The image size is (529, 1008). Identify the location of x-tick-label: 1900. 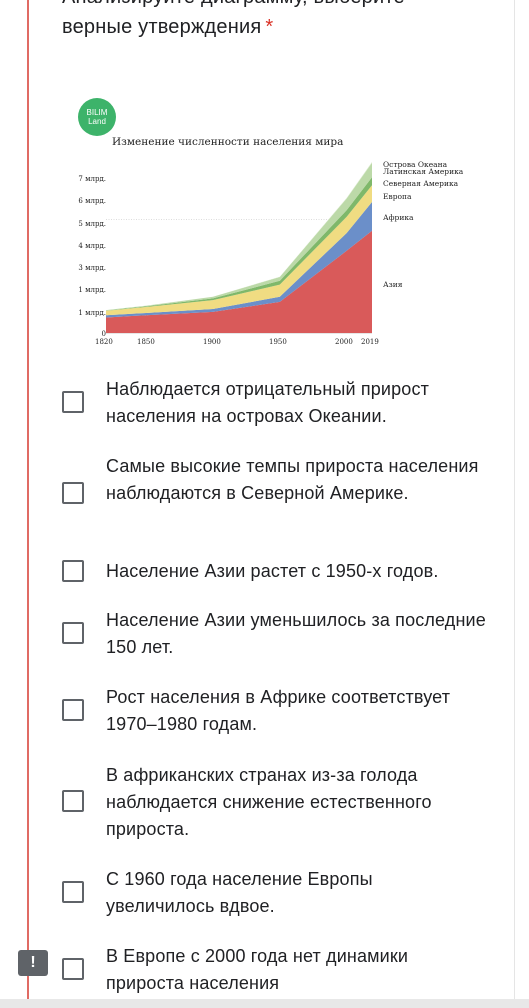
(212, 342).